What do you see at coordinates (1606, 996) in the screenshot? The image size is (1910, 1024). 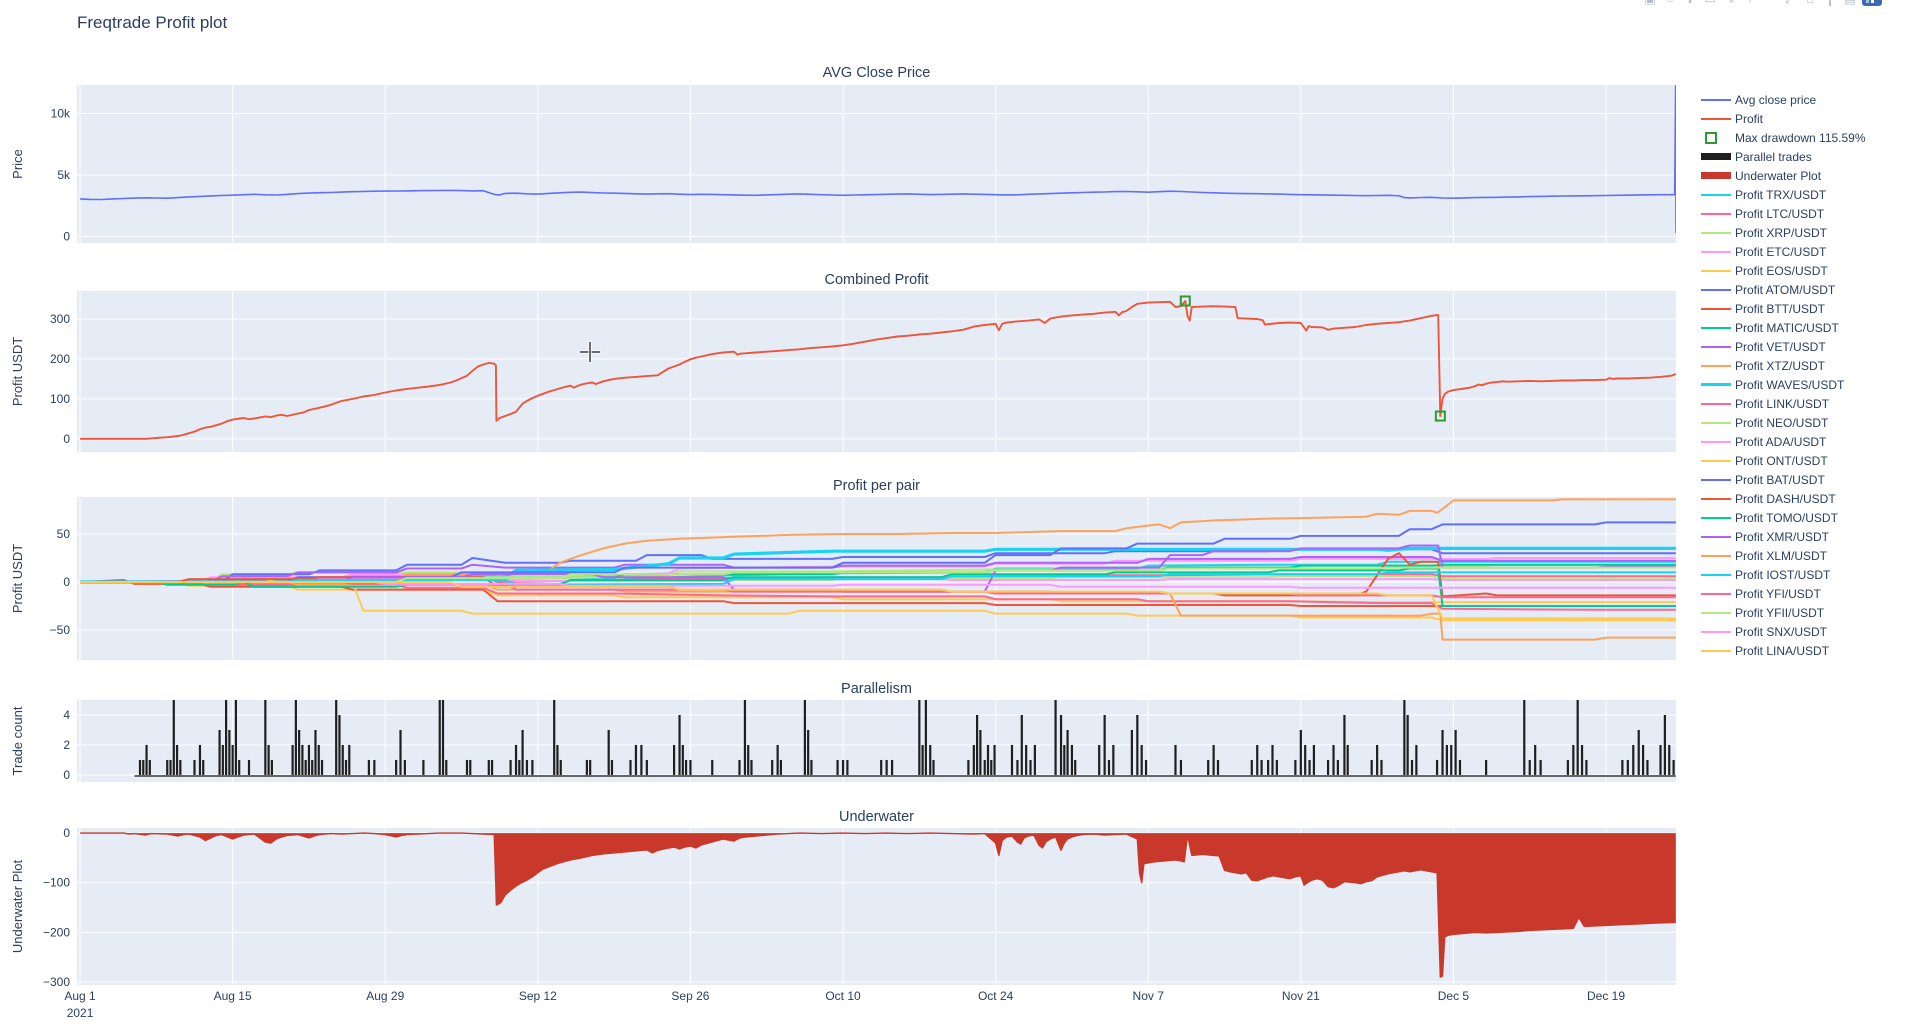 I see `x-tick-label: Dec 19` at bounding box center [1606, 996].